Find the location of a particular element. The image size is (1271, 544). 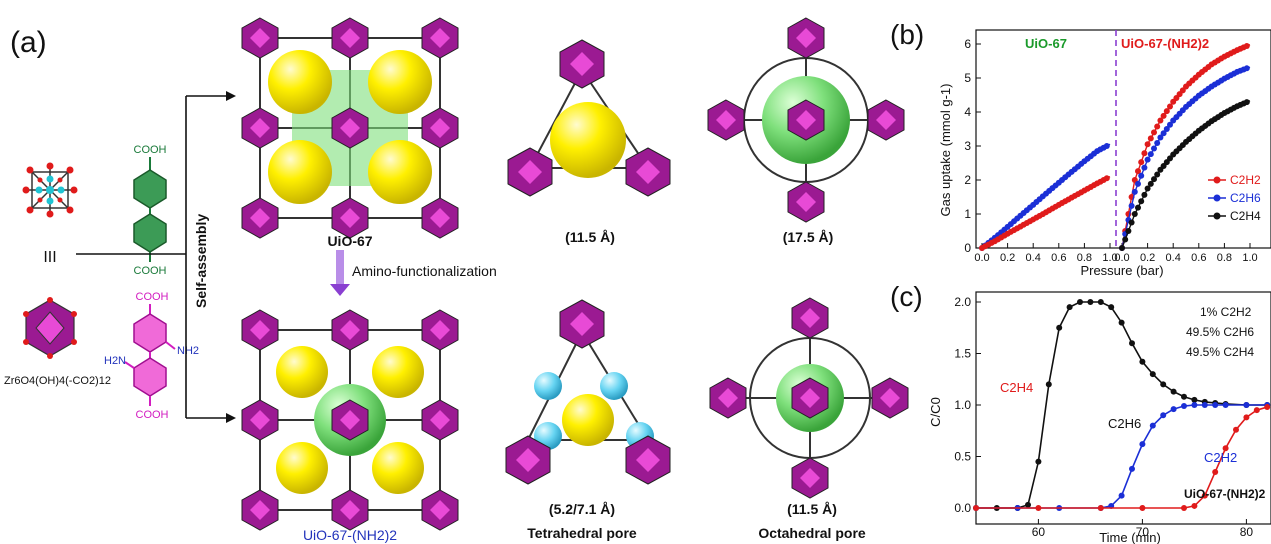

zr-cluster-polyhedron is located at coordinates (50, 328).